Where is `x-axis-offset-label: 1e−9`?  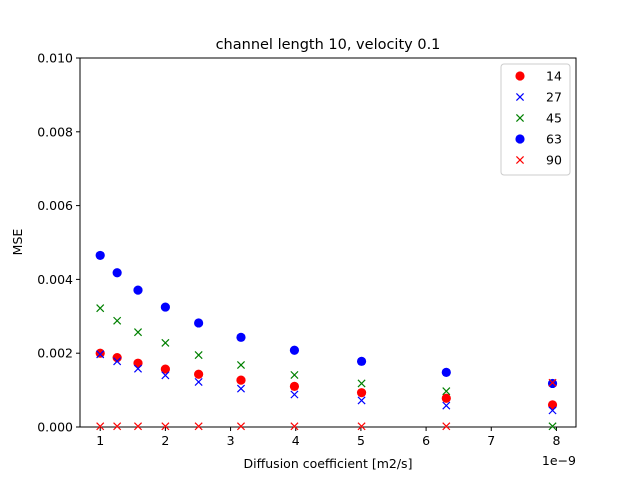 x-axis-offset-label: 1e−9 is located at coordinates (559, 460).